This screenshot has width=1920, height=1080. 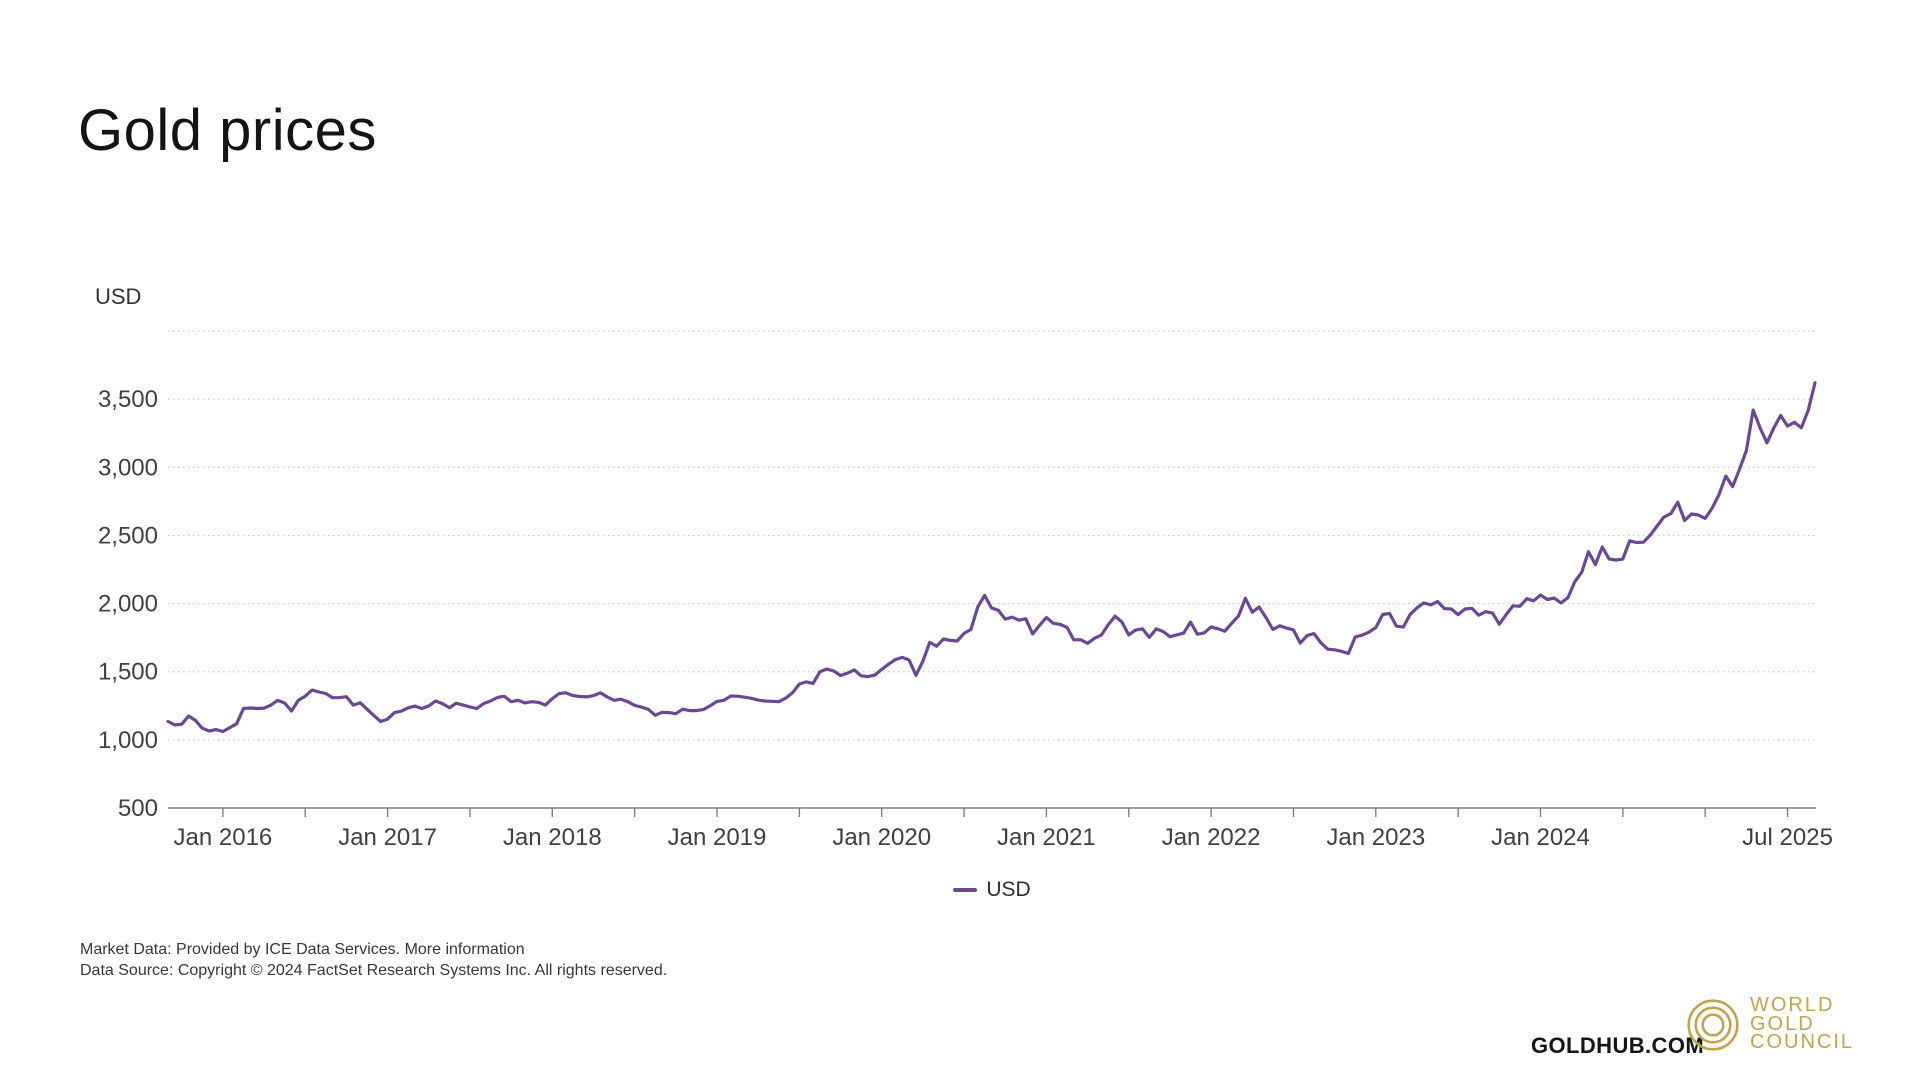 I want to click on y-axis-label-2500: 2,500, so click(x=128, y=535).